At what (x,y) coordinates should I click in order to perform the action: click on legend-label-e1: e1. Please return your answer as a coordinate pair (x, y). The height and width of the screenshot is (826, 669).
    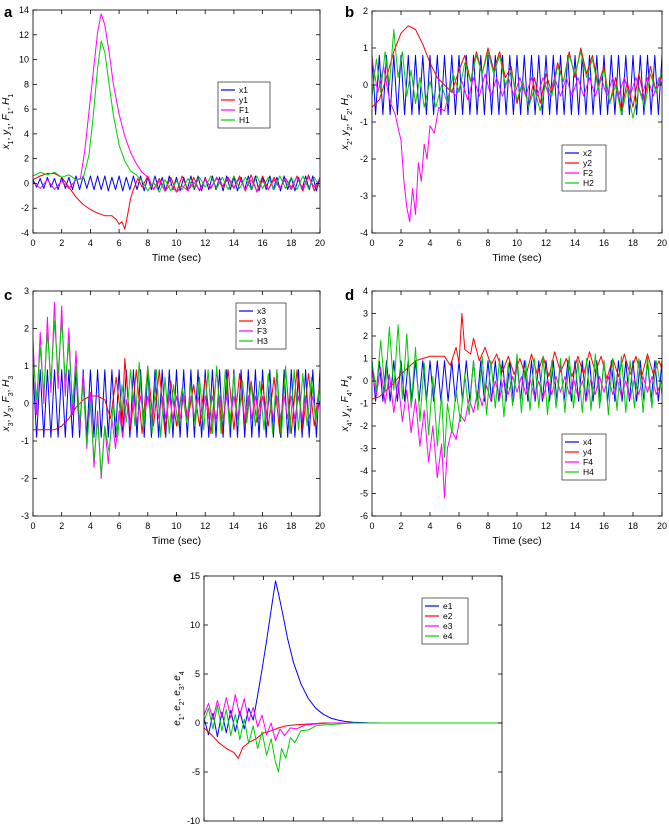
    Looking at the image, I should click on (448, 606).